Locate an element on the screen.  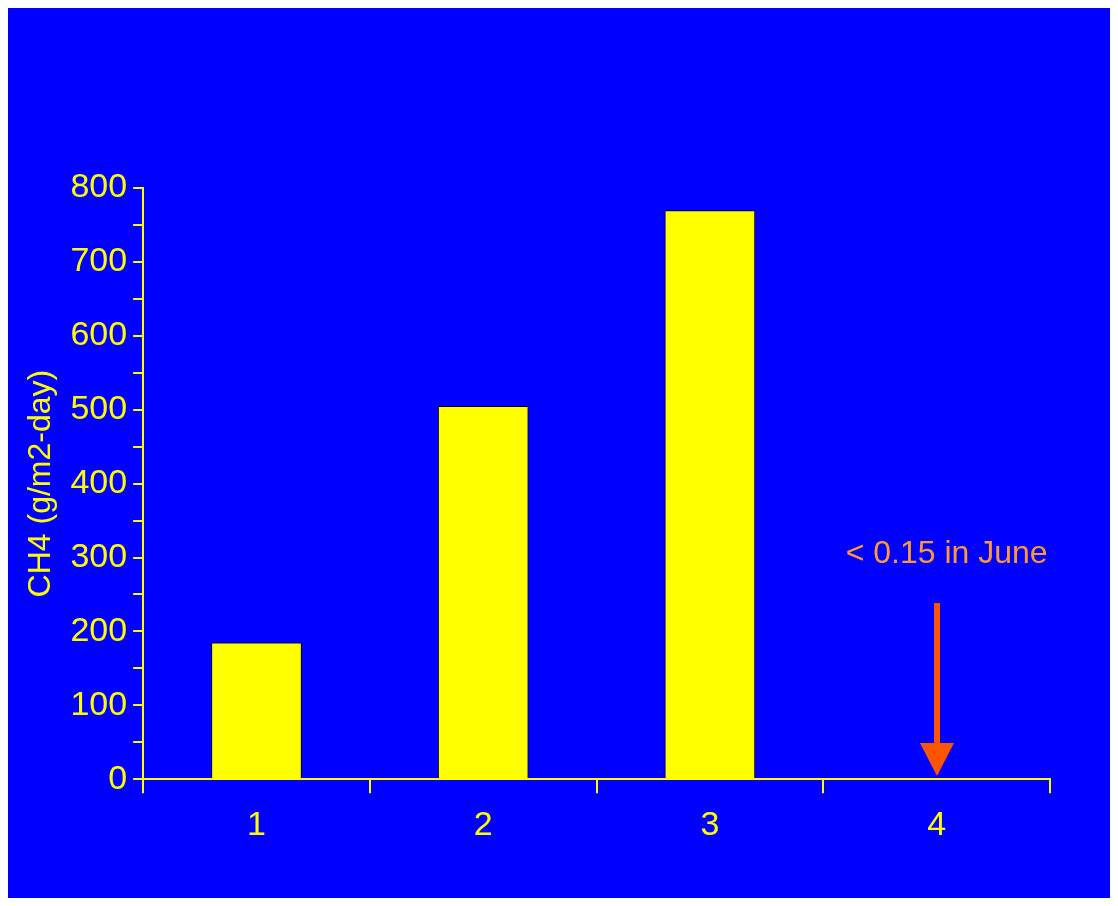
x-tick-label: 3 is located at coordinates (710, 822).